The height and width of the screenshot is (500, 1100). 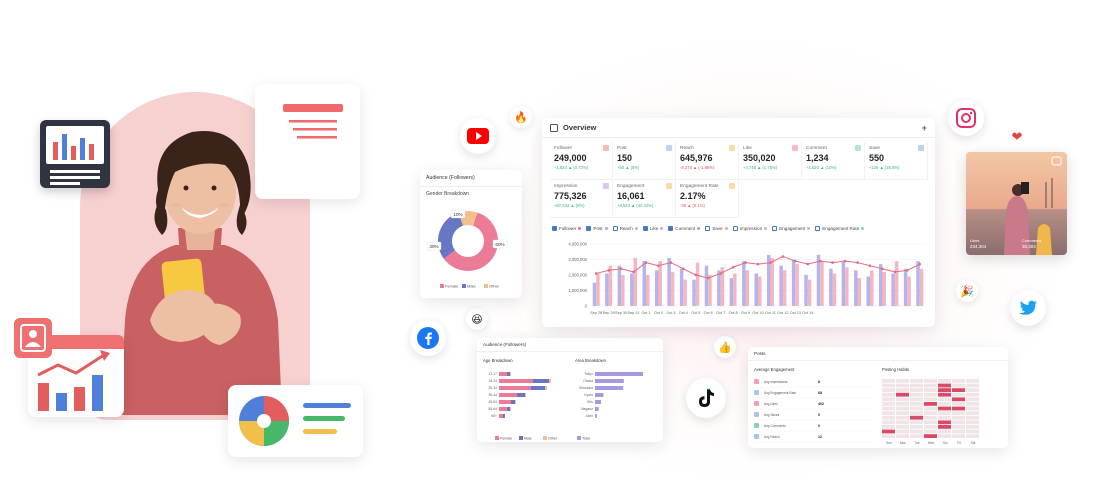 What do you see at coordinates (877, 158) in the screenshot?
I see `metric-value: 550` at bounding box center [877, 158].